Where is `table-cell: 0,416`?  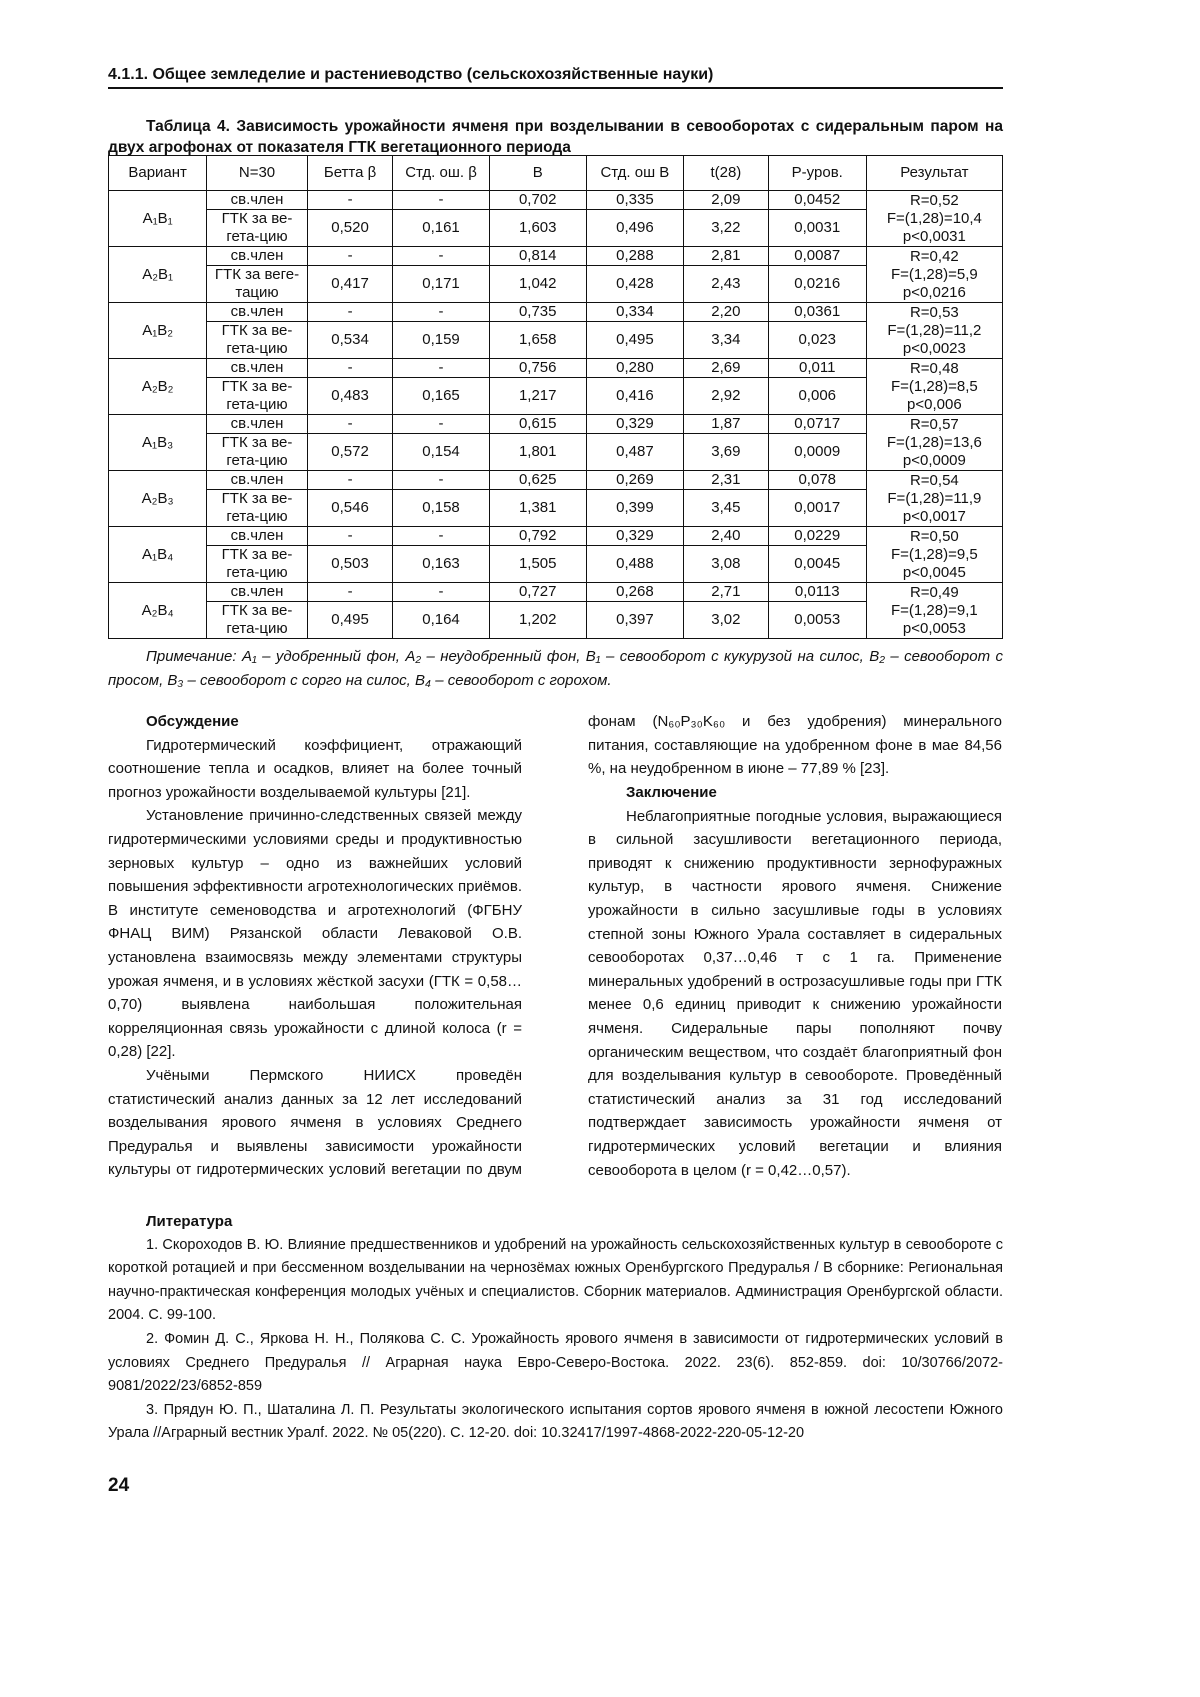 table-cell: 0,416 is located at coordinates (634, 396).